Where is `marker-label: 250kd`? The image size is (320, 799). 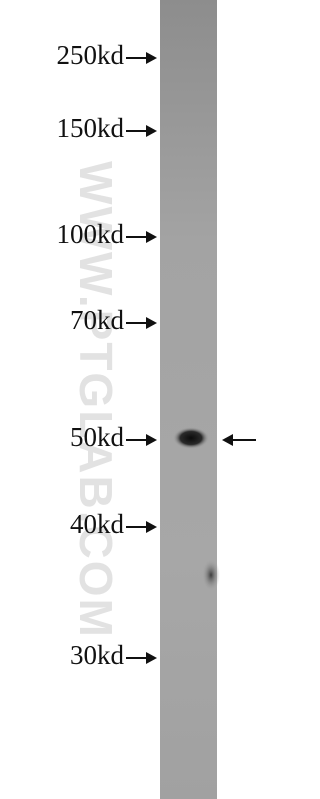
marker-label: 250kd is located at coordinates (91, 55).